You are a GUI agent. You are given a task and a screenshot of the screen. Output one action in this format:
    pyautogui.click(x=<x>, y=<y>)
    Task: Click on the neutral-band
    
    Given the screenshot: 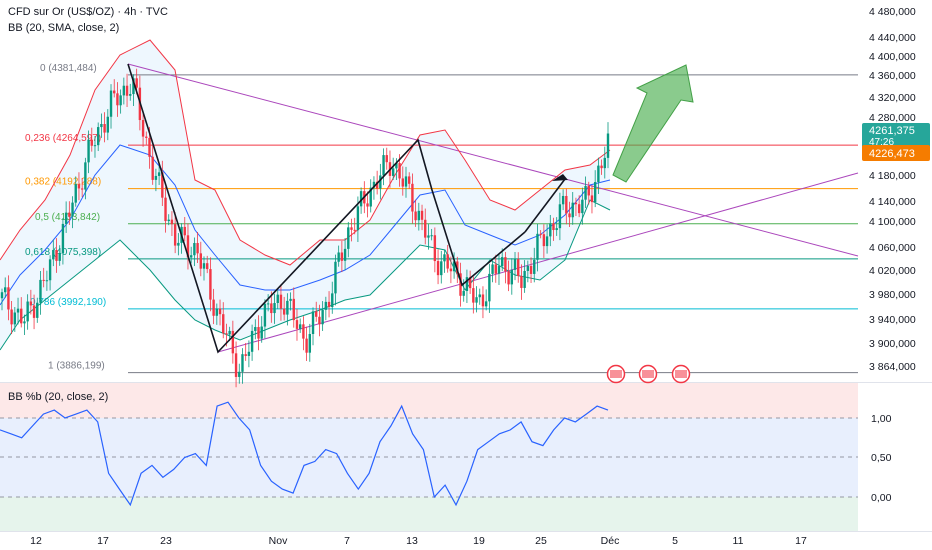 What is the action you would take?
    pyautogui.click(x=429, y=457)
    